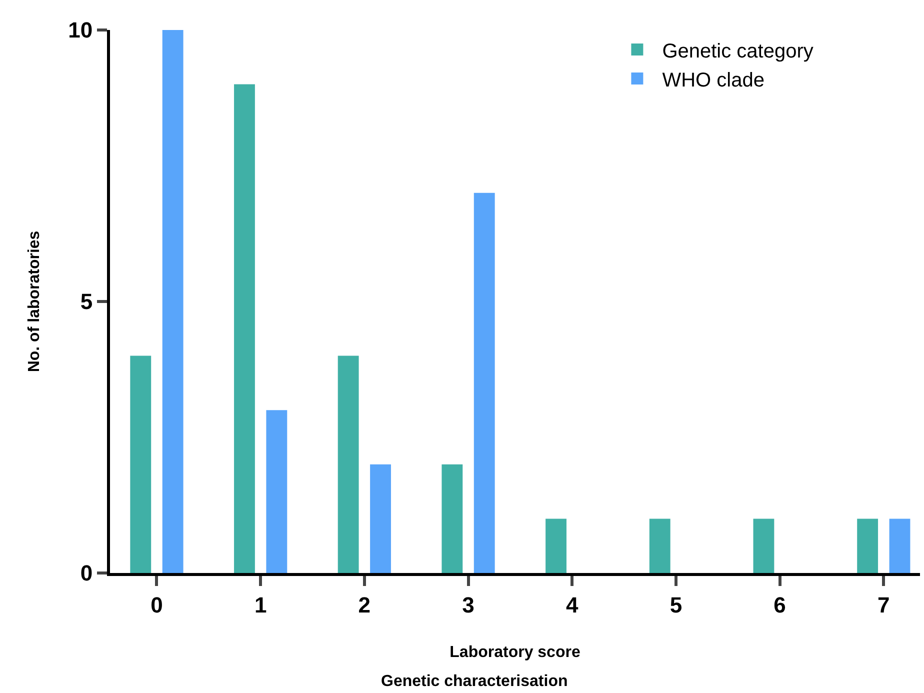 The image size is (924, 693). What do you see at coordinates (35, 301) in the screenshot?
I see `y-axis-title: No. of laboratories` at bounding box center [35, 301].